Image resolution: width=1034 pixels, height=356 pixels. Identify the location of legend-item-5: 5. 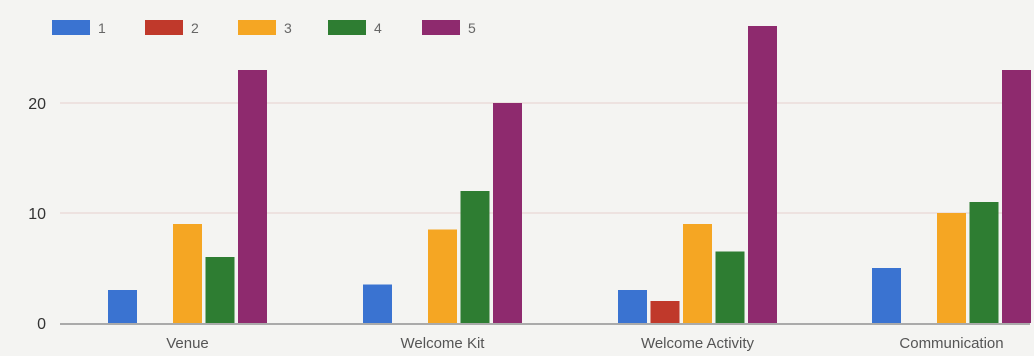
(449, 28).